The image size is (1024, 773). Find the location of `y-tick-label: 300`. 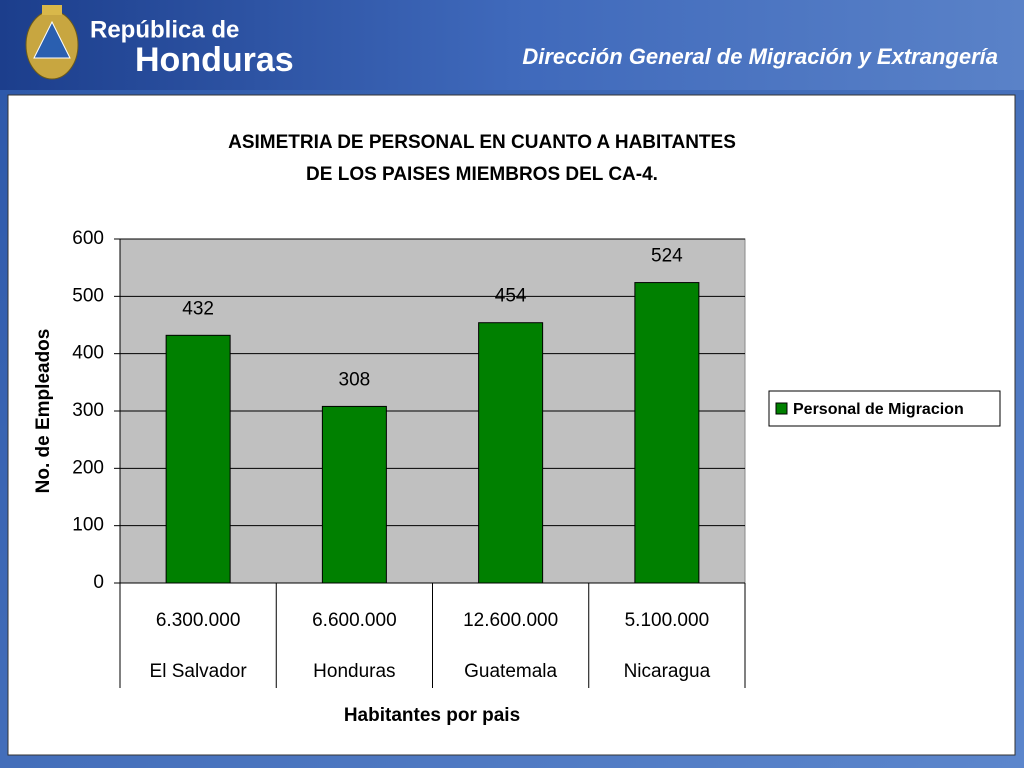

y-tick-label: 300 is located at coordinates (88, 410).